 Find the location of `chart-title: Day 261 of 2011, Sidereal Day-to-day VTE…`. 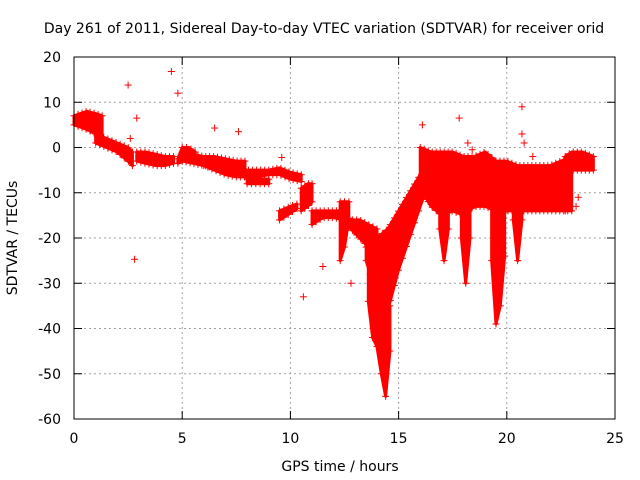

chart-title: Day 261 of 2011, Sidereal Day-to-day VTE… is located at coordinates (324, 29).